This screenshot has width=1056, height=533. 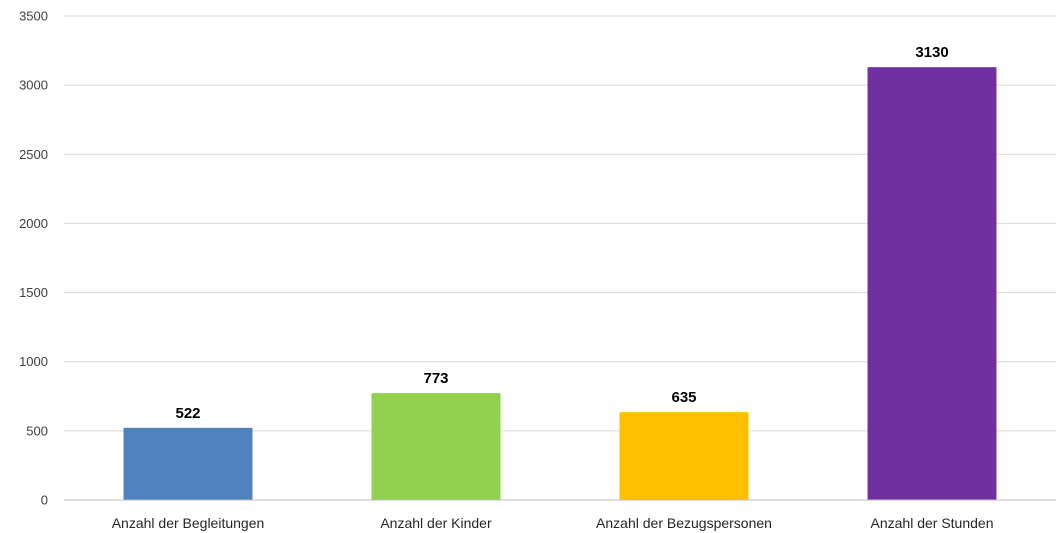 I want to click on y-tick-label: 2000, so click(x=33, y=223).